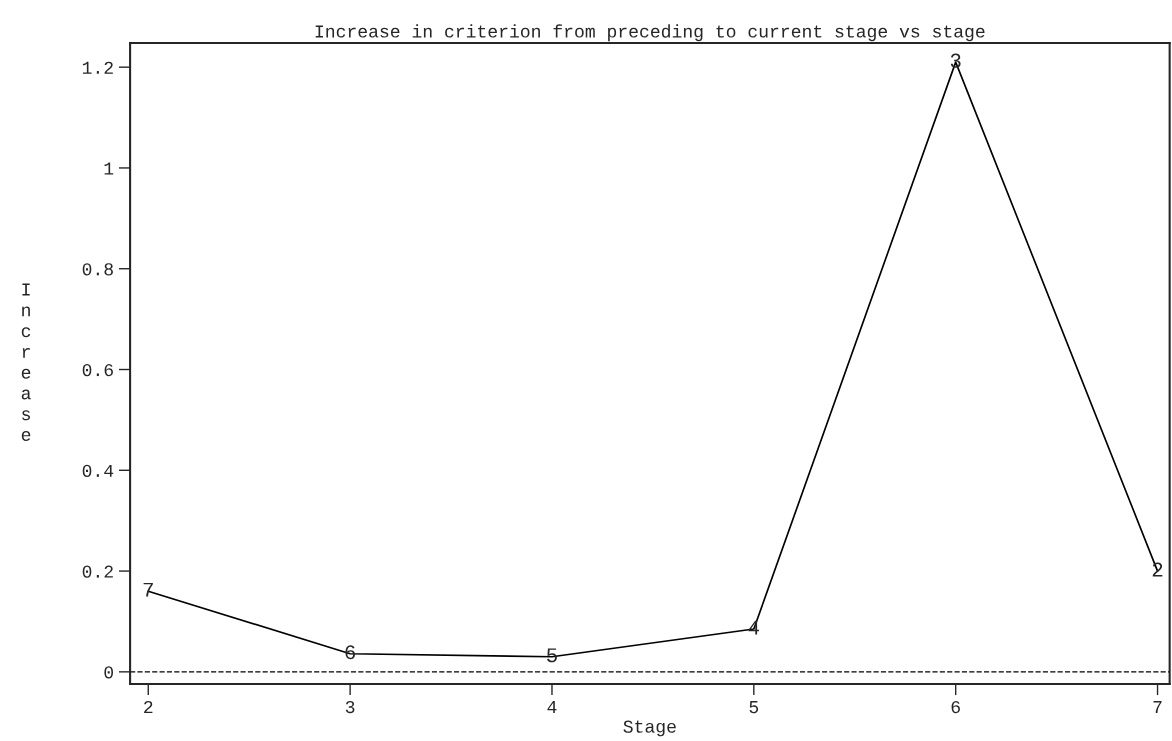 This screenshot has width=1172, height=741. What do you see at coordinates (97, 370) in the screenshot?
I see `y-tick-label: 0.6` at bounding box center [97, 370].